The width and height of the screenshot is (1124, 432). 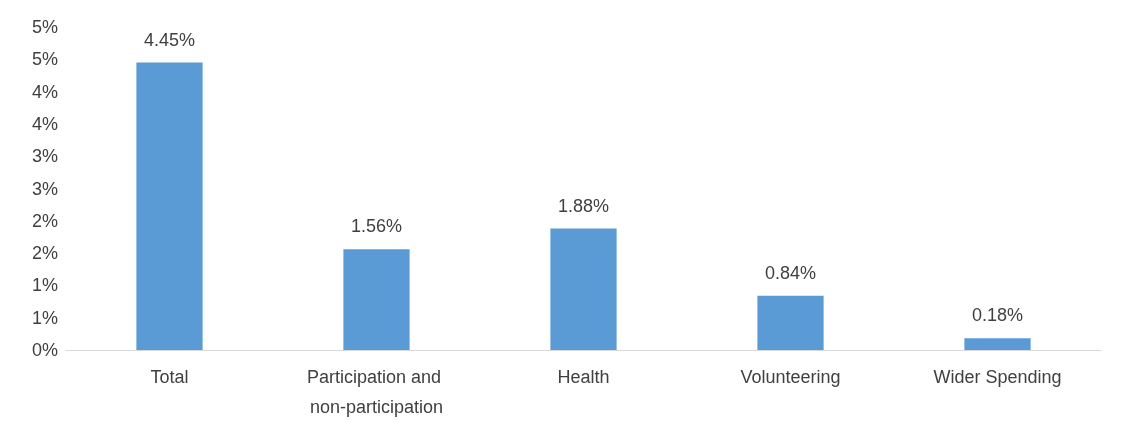 I want to click on x-tick-label: Health, so click(x=583, y=377).